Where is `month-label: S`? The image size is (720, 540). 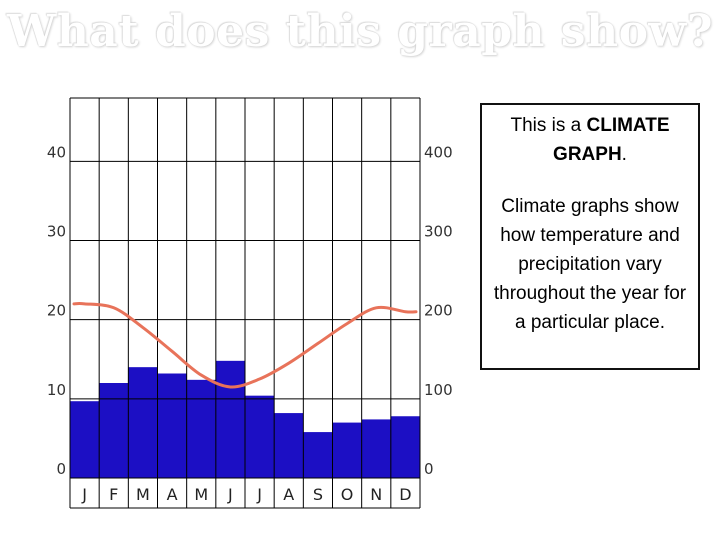 month-label: S is located at coordinates (318, 494).